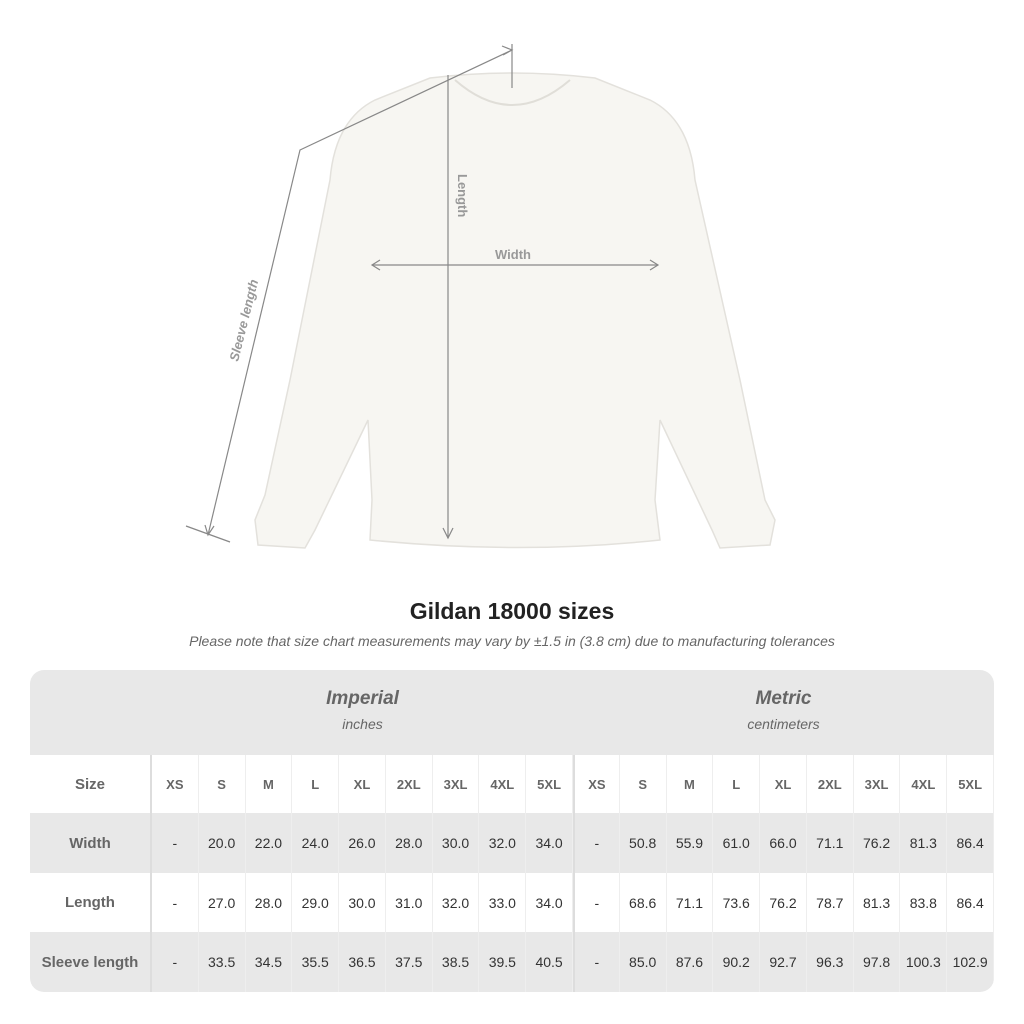 This screenshot has width=1024, height=1024. What do you see at coordinates (269, 962) in the screenshot?
I see `imperial-value: 34.5` at bounding box center [269, 962].